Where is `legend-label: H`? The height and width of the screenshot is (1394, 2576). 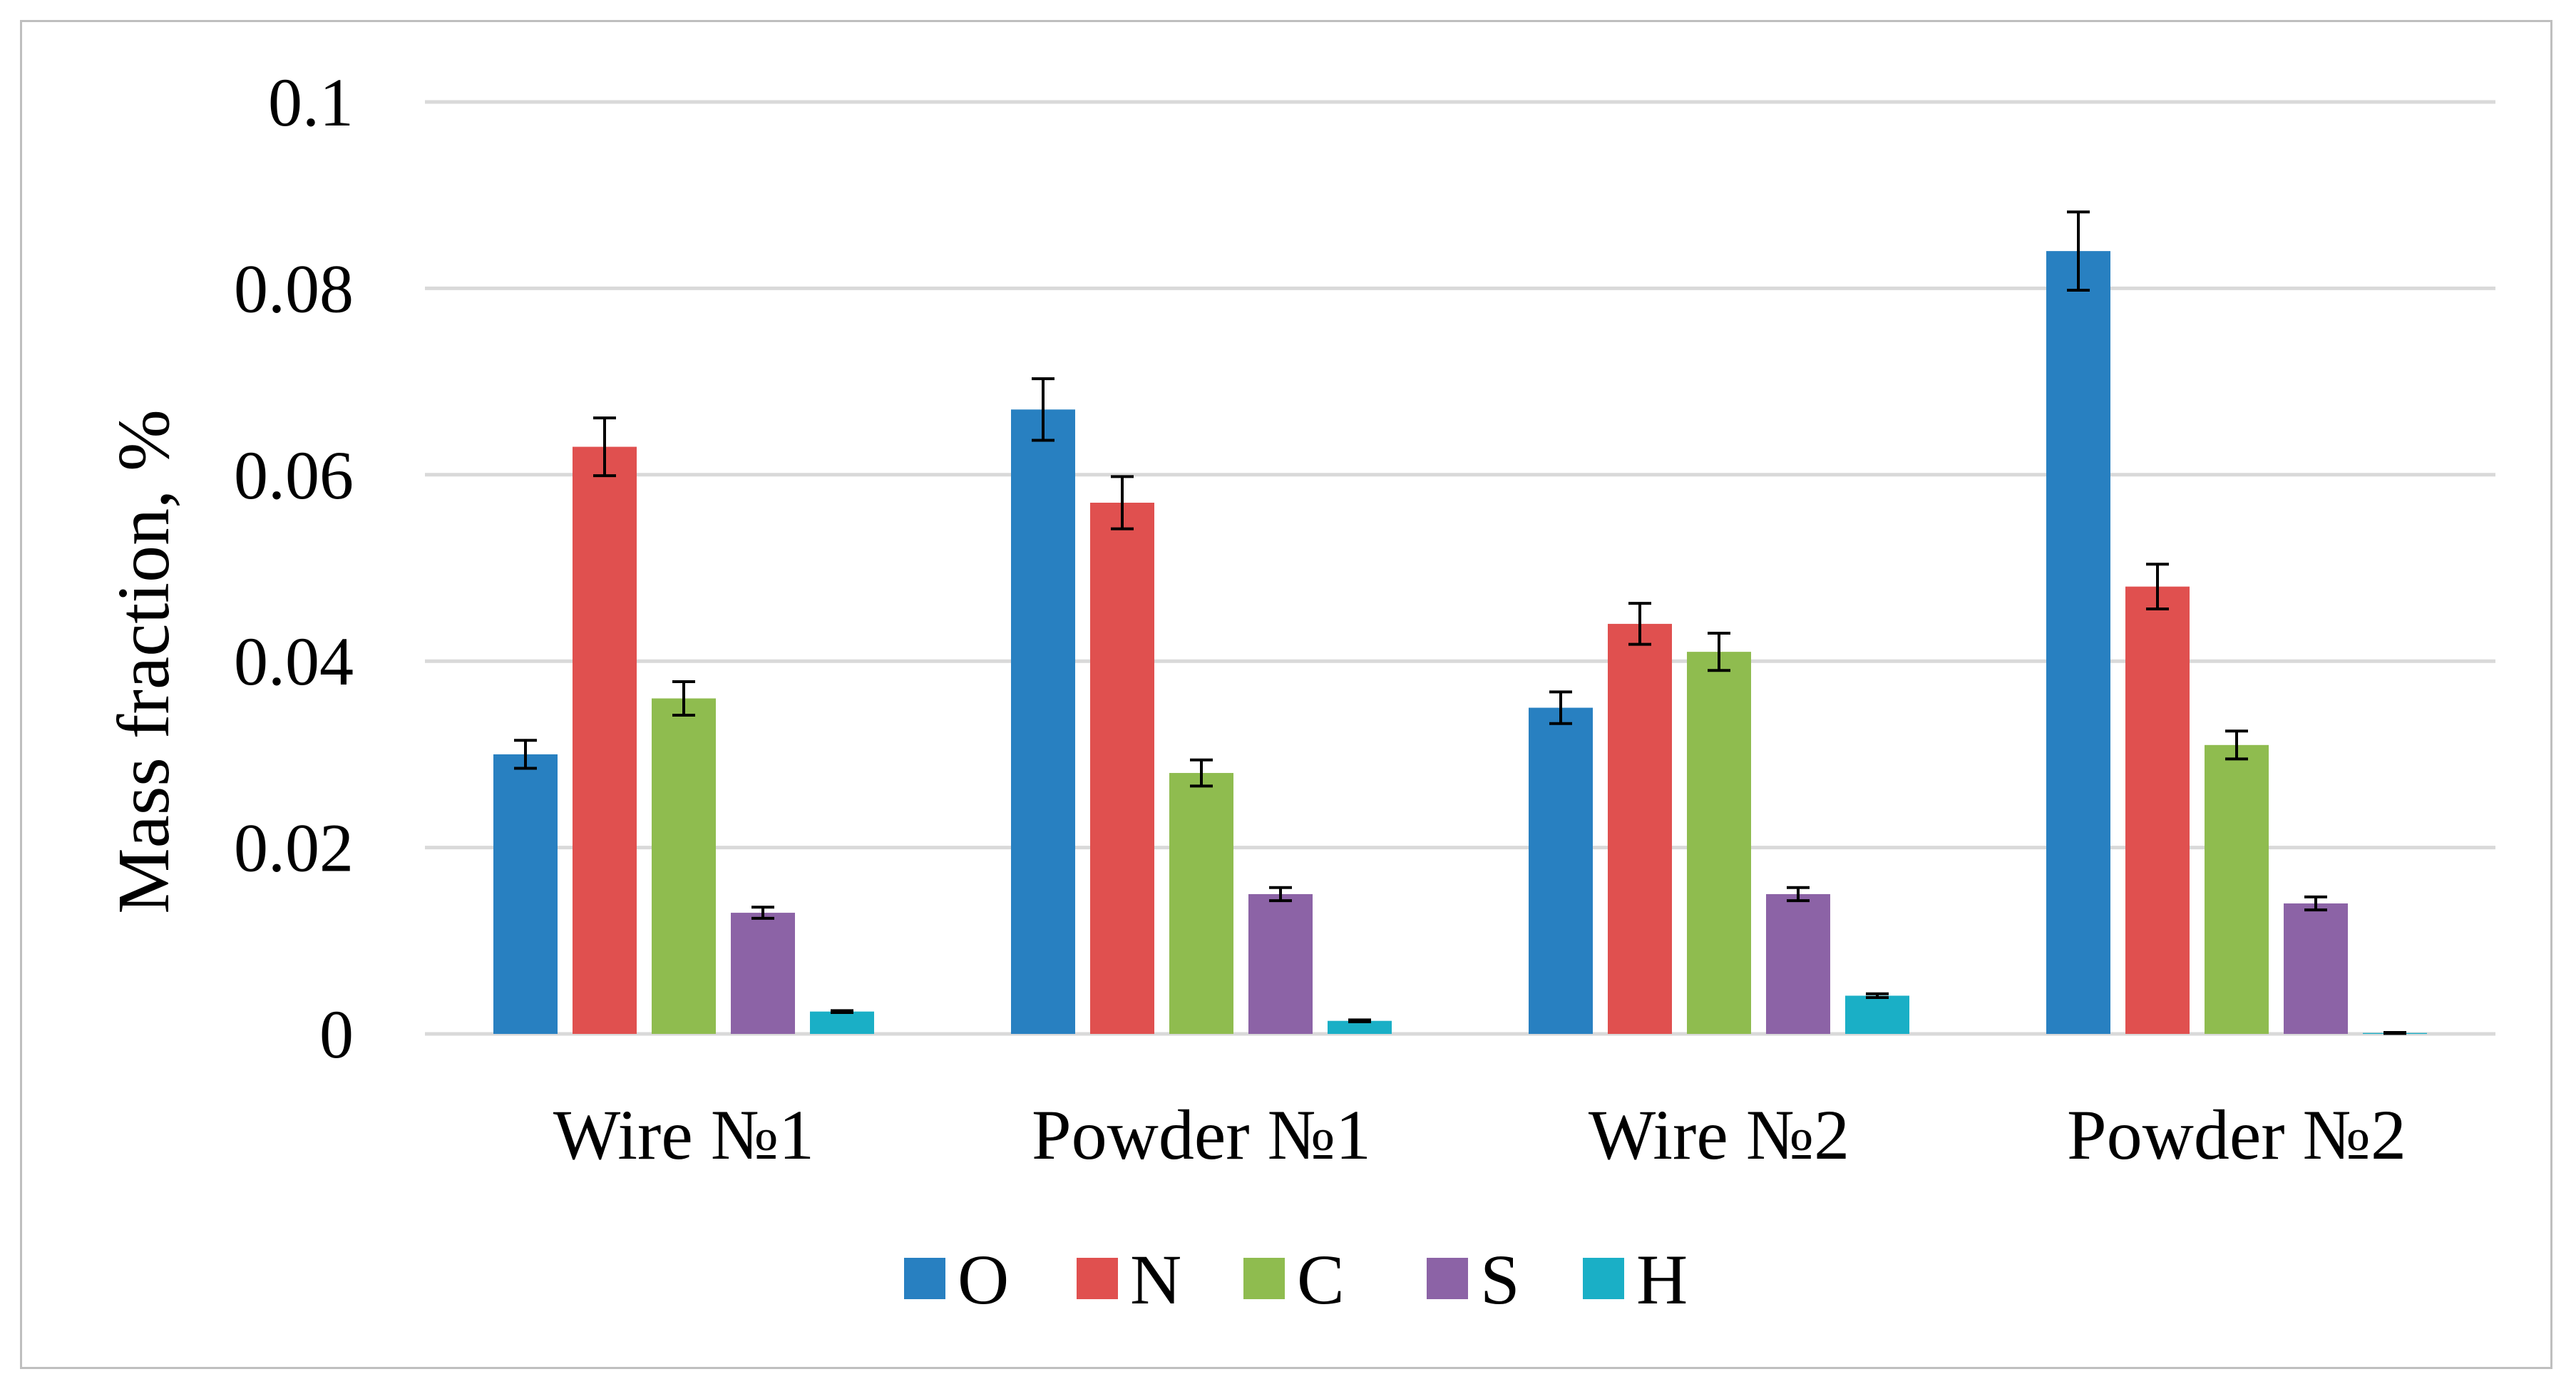
legend-label: H is located at coordinates (1662, 1279).